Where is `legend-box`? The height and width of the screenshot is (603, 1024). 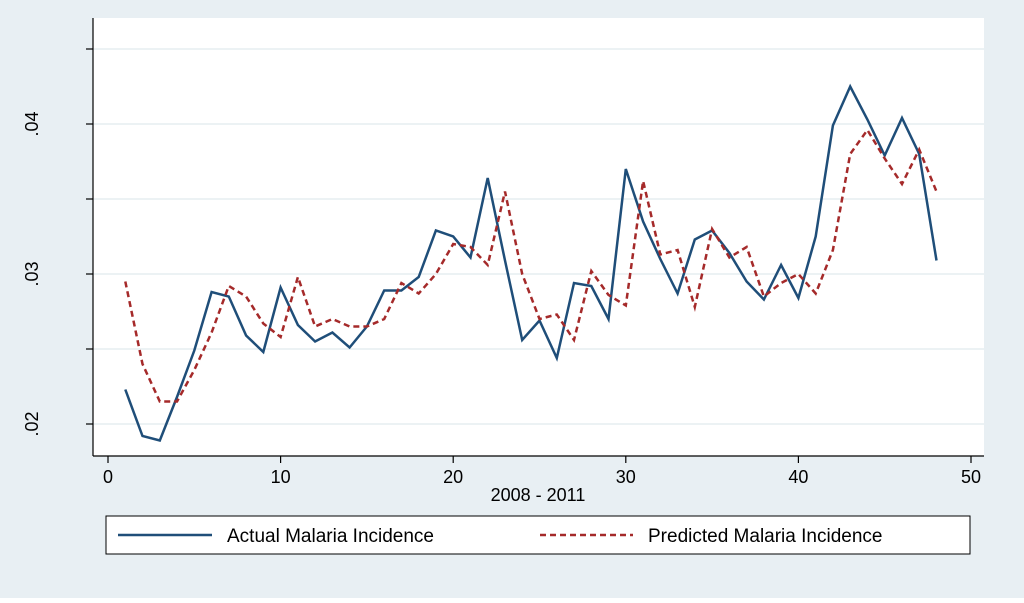 legend-box is located at coordinates (538, 535).